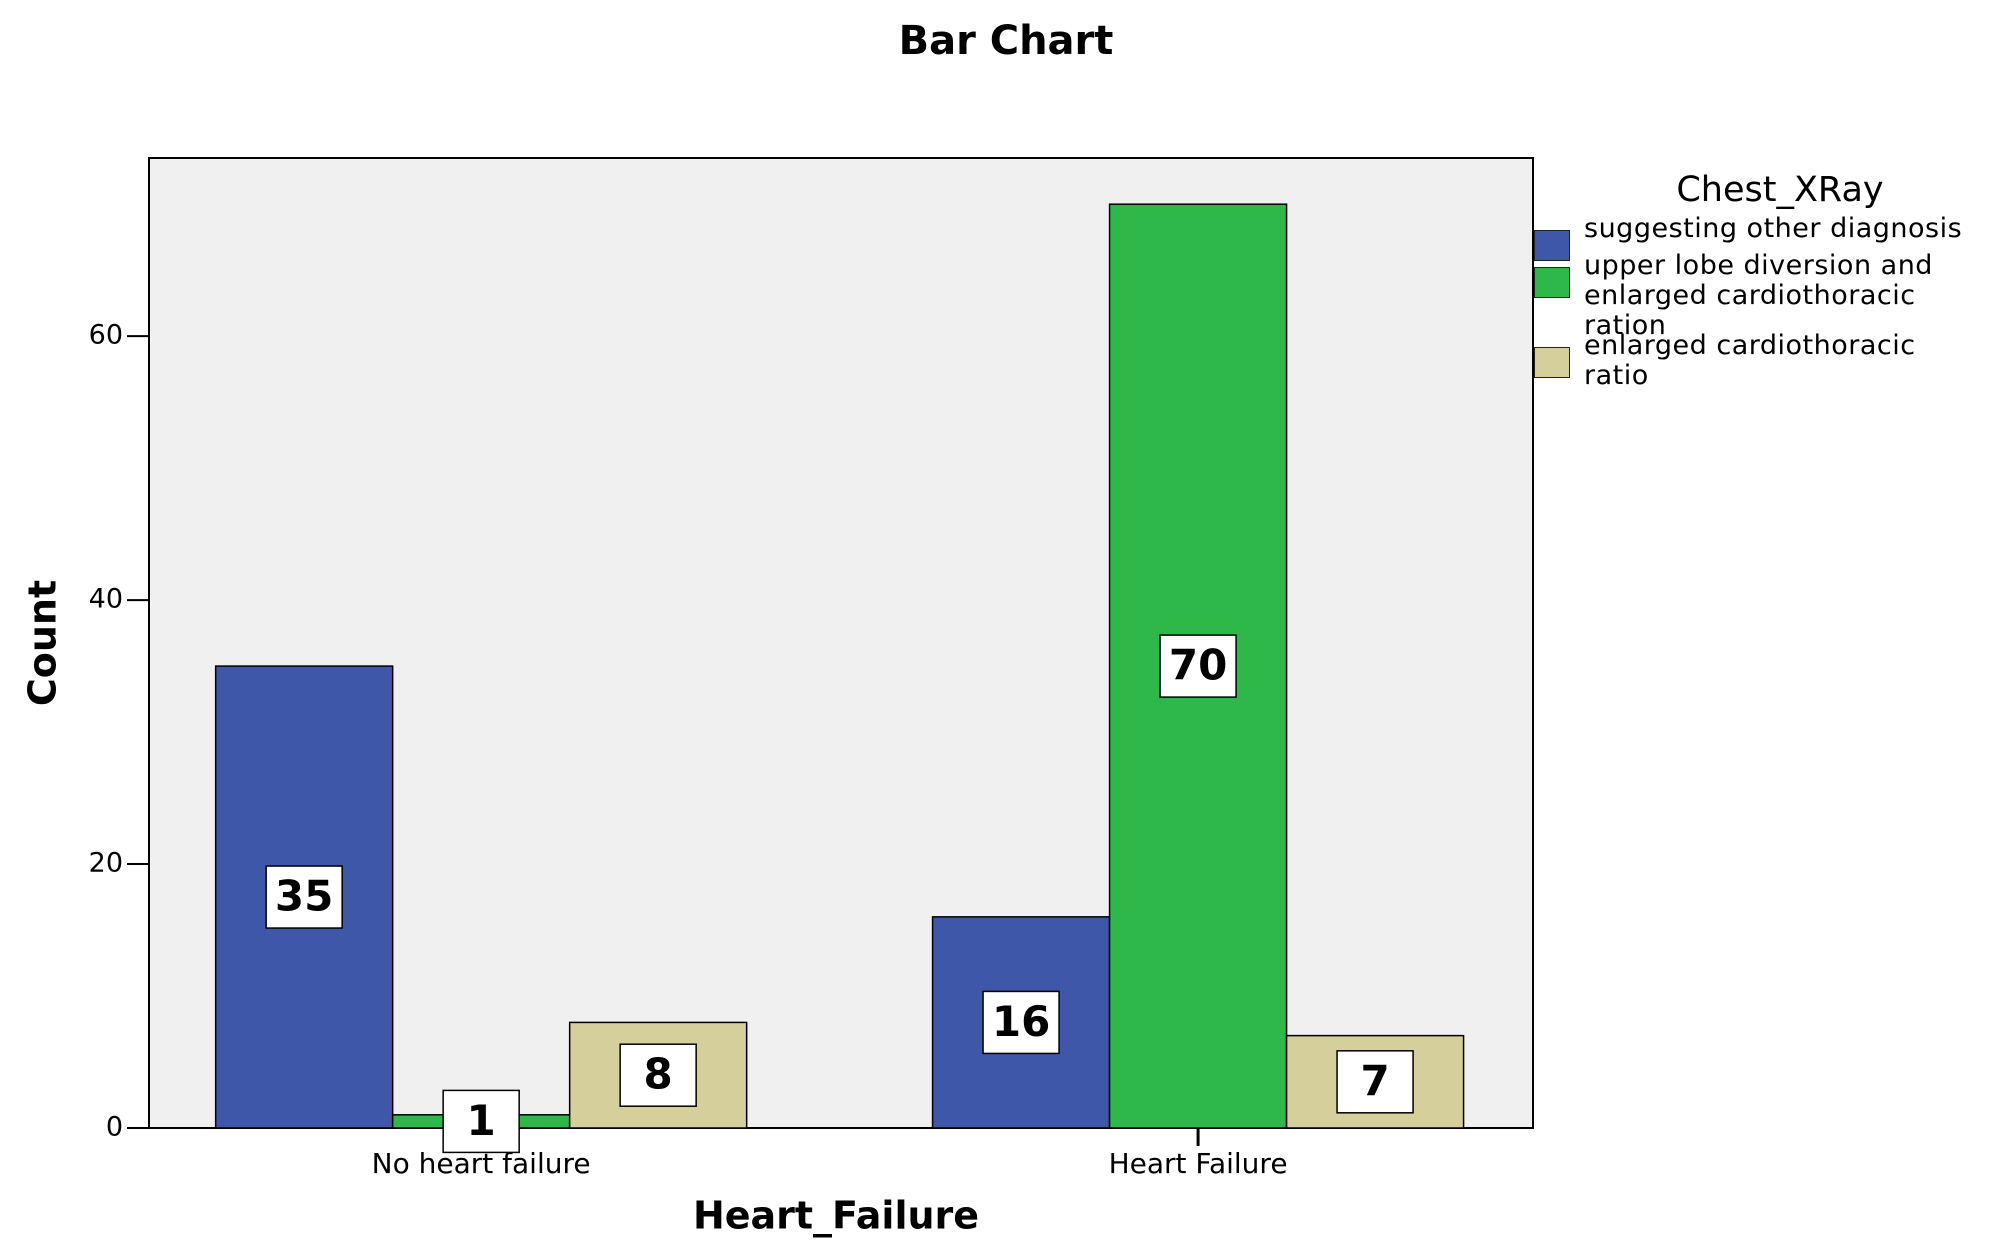  What do you see at coordinates (836, 1216) in the screenshot?
I see `x-axis-label: Heart_Failure` at bounding box center [836, 1216].